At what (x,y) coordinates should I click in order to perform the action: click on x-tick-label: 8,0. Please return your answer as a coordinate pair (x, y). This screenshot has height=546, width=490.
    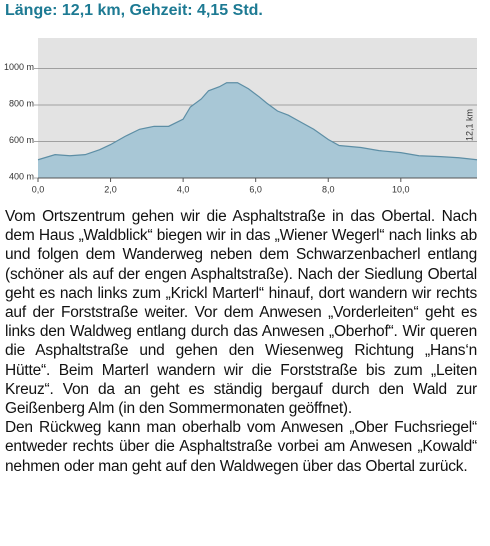
    Looking at the image, I should click on (328, 189).